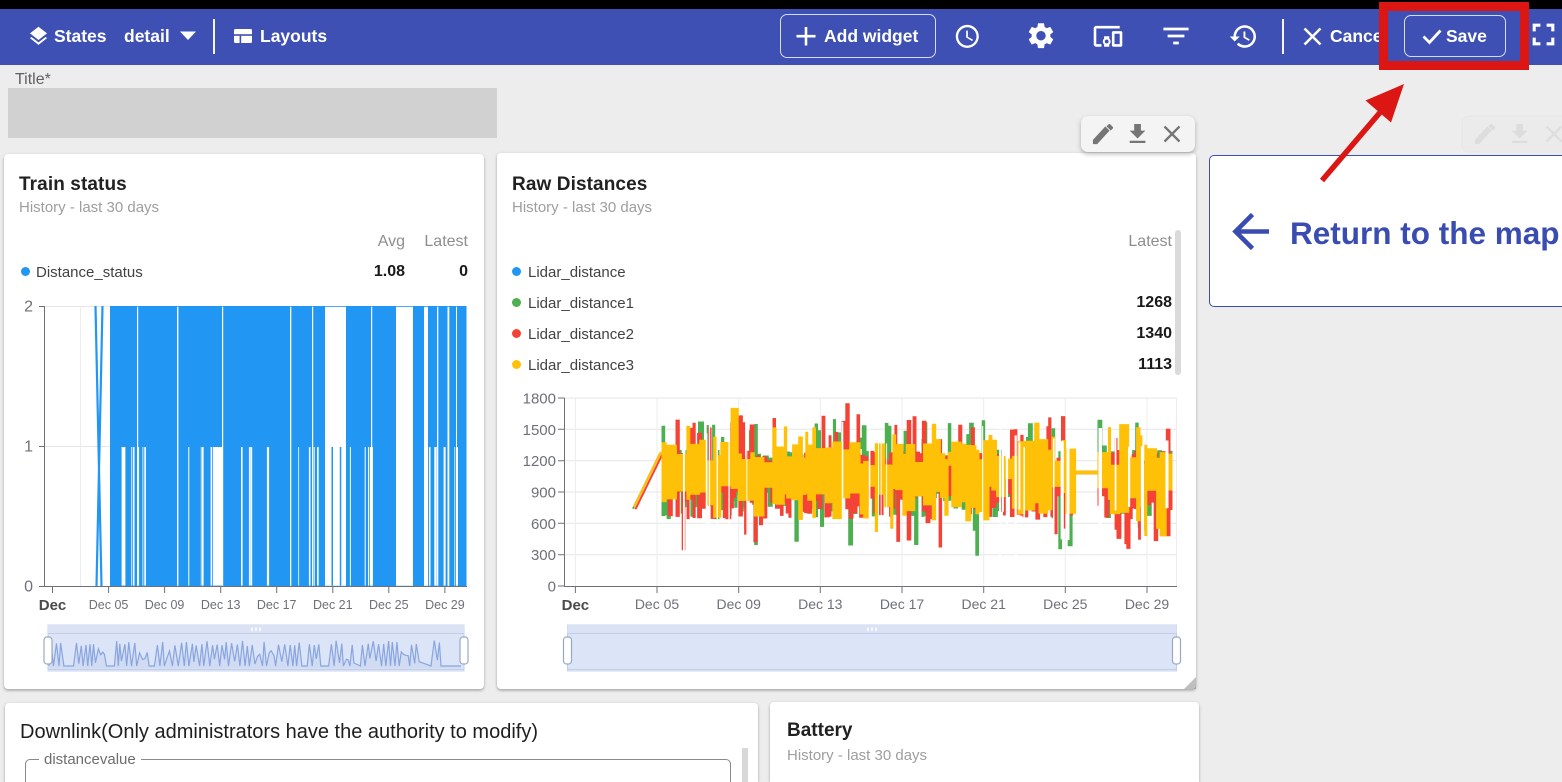 The image size is (1562, 782). What do you see at coordinates (28, 447) in the screenshot?
I see `svg-text: 1` at bounding box center [28, 447].